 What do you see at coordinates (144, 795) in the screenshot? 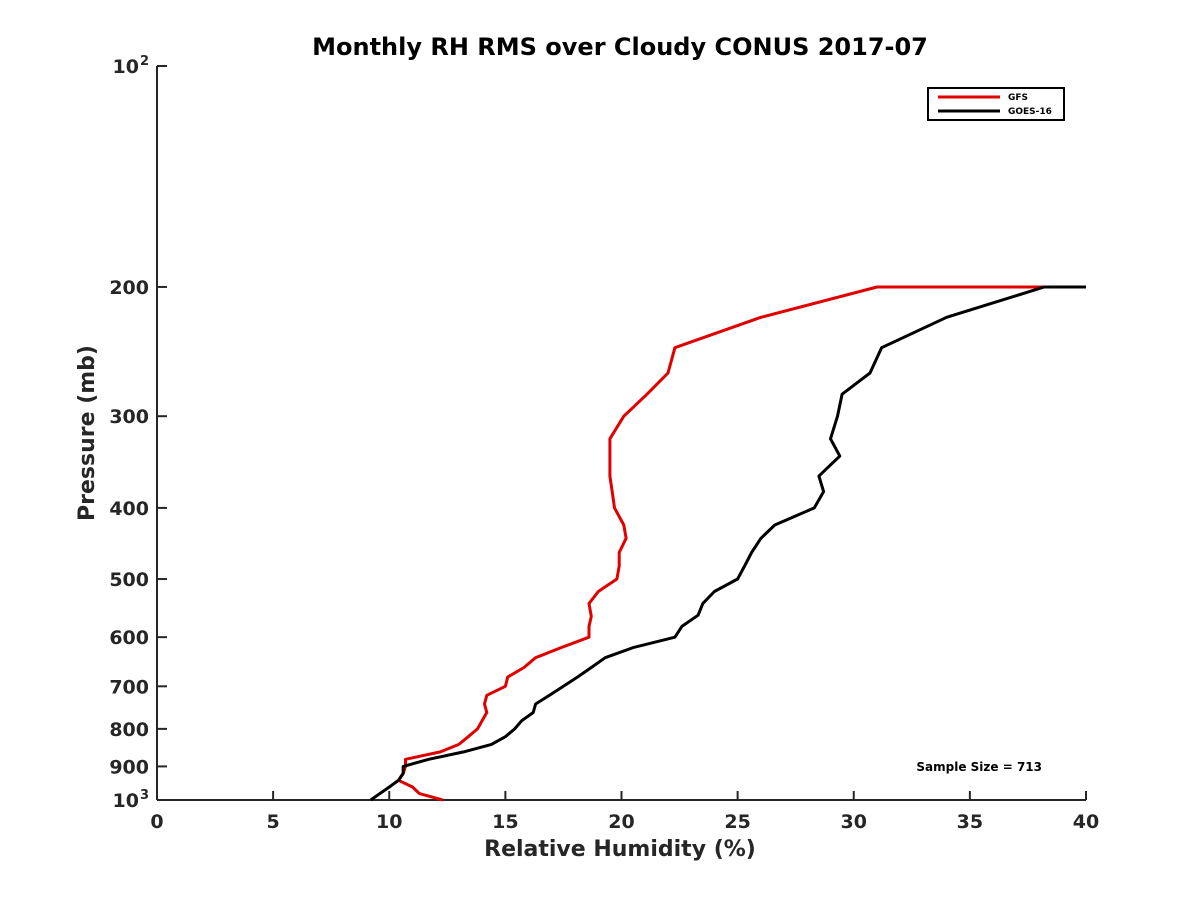
I see `y-tick-exponent: 3` at bounding box center [144, 795].